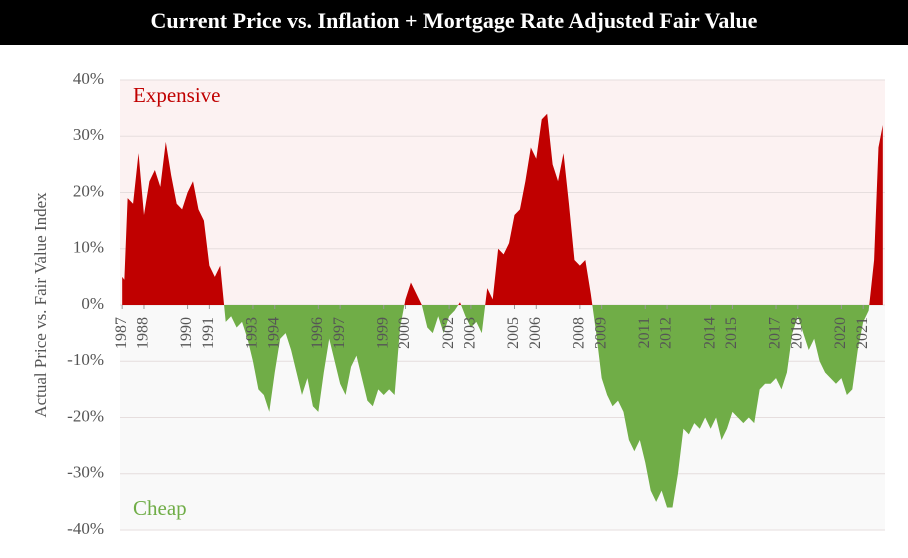  What do you see at coordinates (840, 333) in the screenshot?
I see `x-tick-label: 2020` at bounding box center [840, 333].